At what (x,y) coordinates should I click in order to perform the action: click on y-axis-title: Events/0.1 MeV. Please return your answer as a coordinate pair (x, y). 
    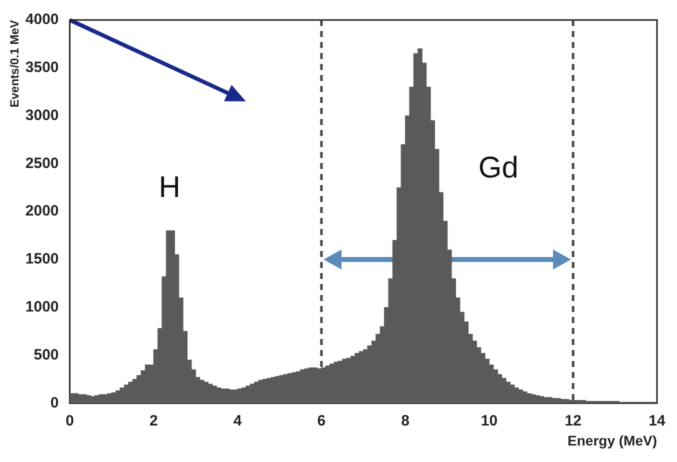
    Looking at the image, I should click on (15, 64).